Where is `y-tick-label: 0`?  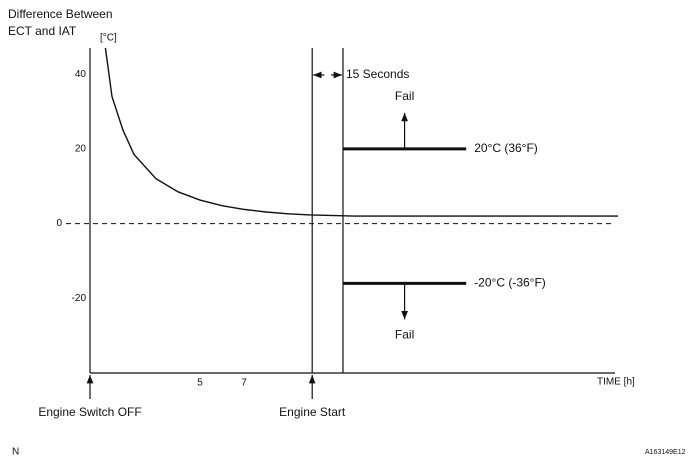 y-tick-label: 0 is located at coordinates (59, 223).